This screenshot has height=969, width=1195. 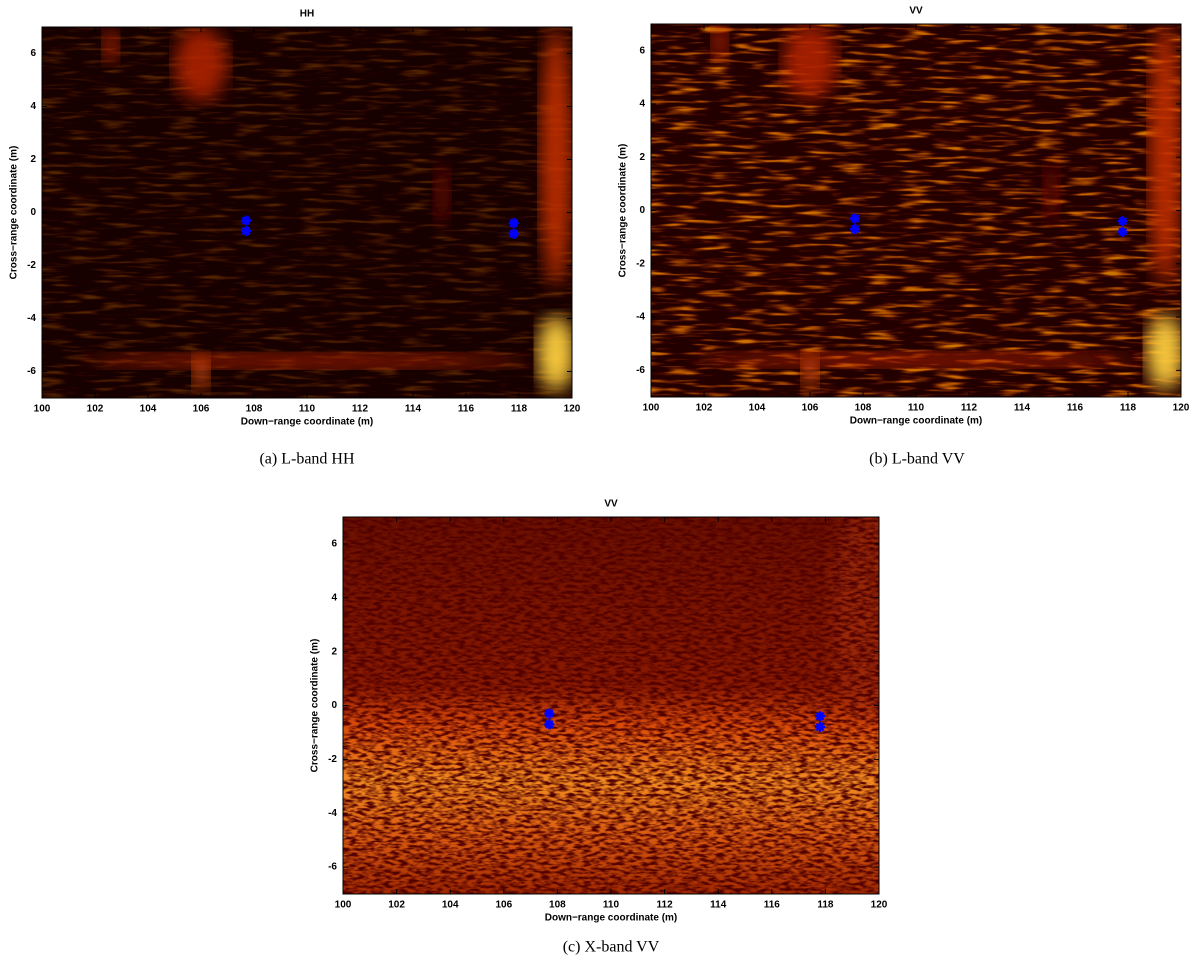 What do you see at coordinates (307, 459) in the screenshot?
I see `caption: (a) L-band HH` at bounding box center [307, 459].